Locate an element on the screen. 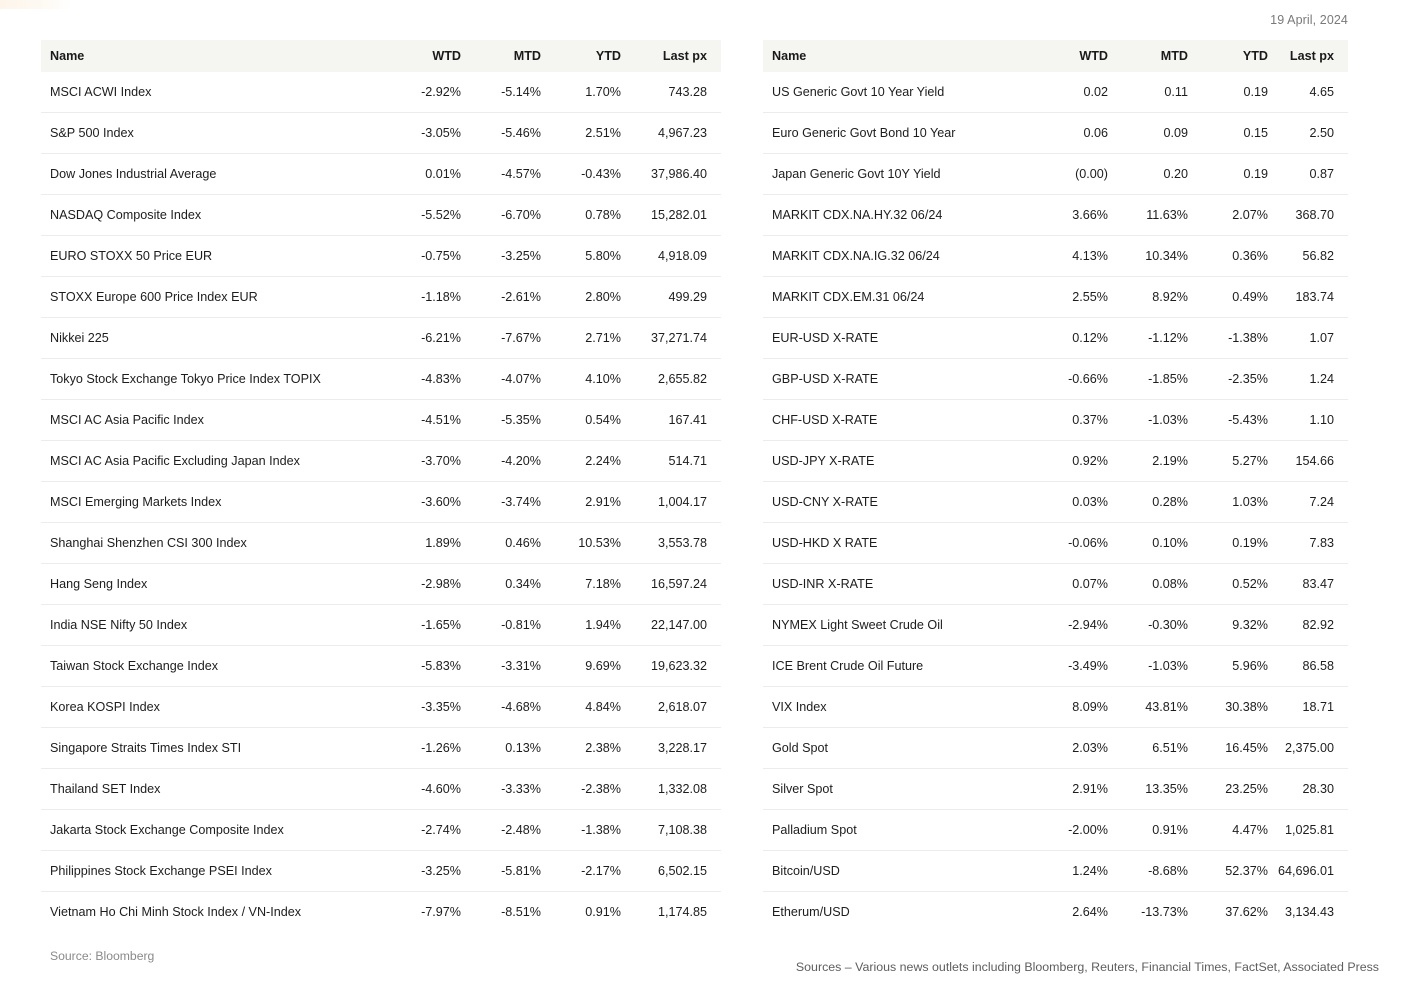 The height and width of the screenshot is (988, 1403). table-row: Silver Spot 2.91% 13.35% 23.25% 28.30 is located at coordinates (1055, 789).